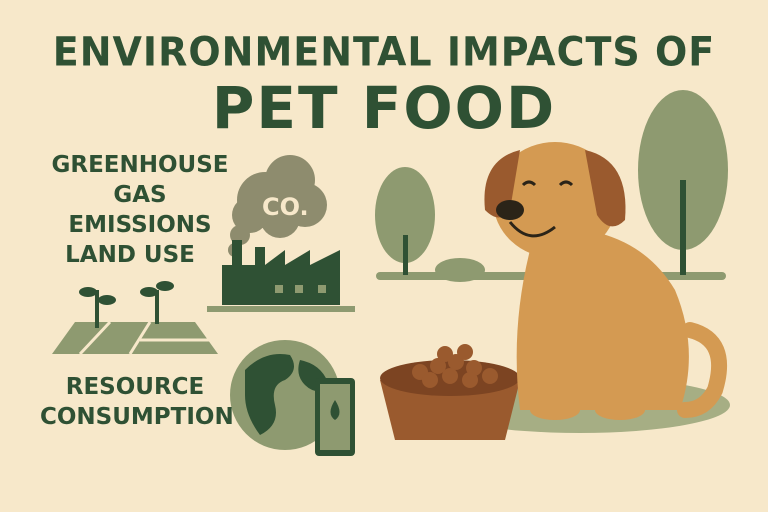 The width and height of the screenshot is (768, 512). I want to click on label-line: RESOURCE, so click(135, 387).